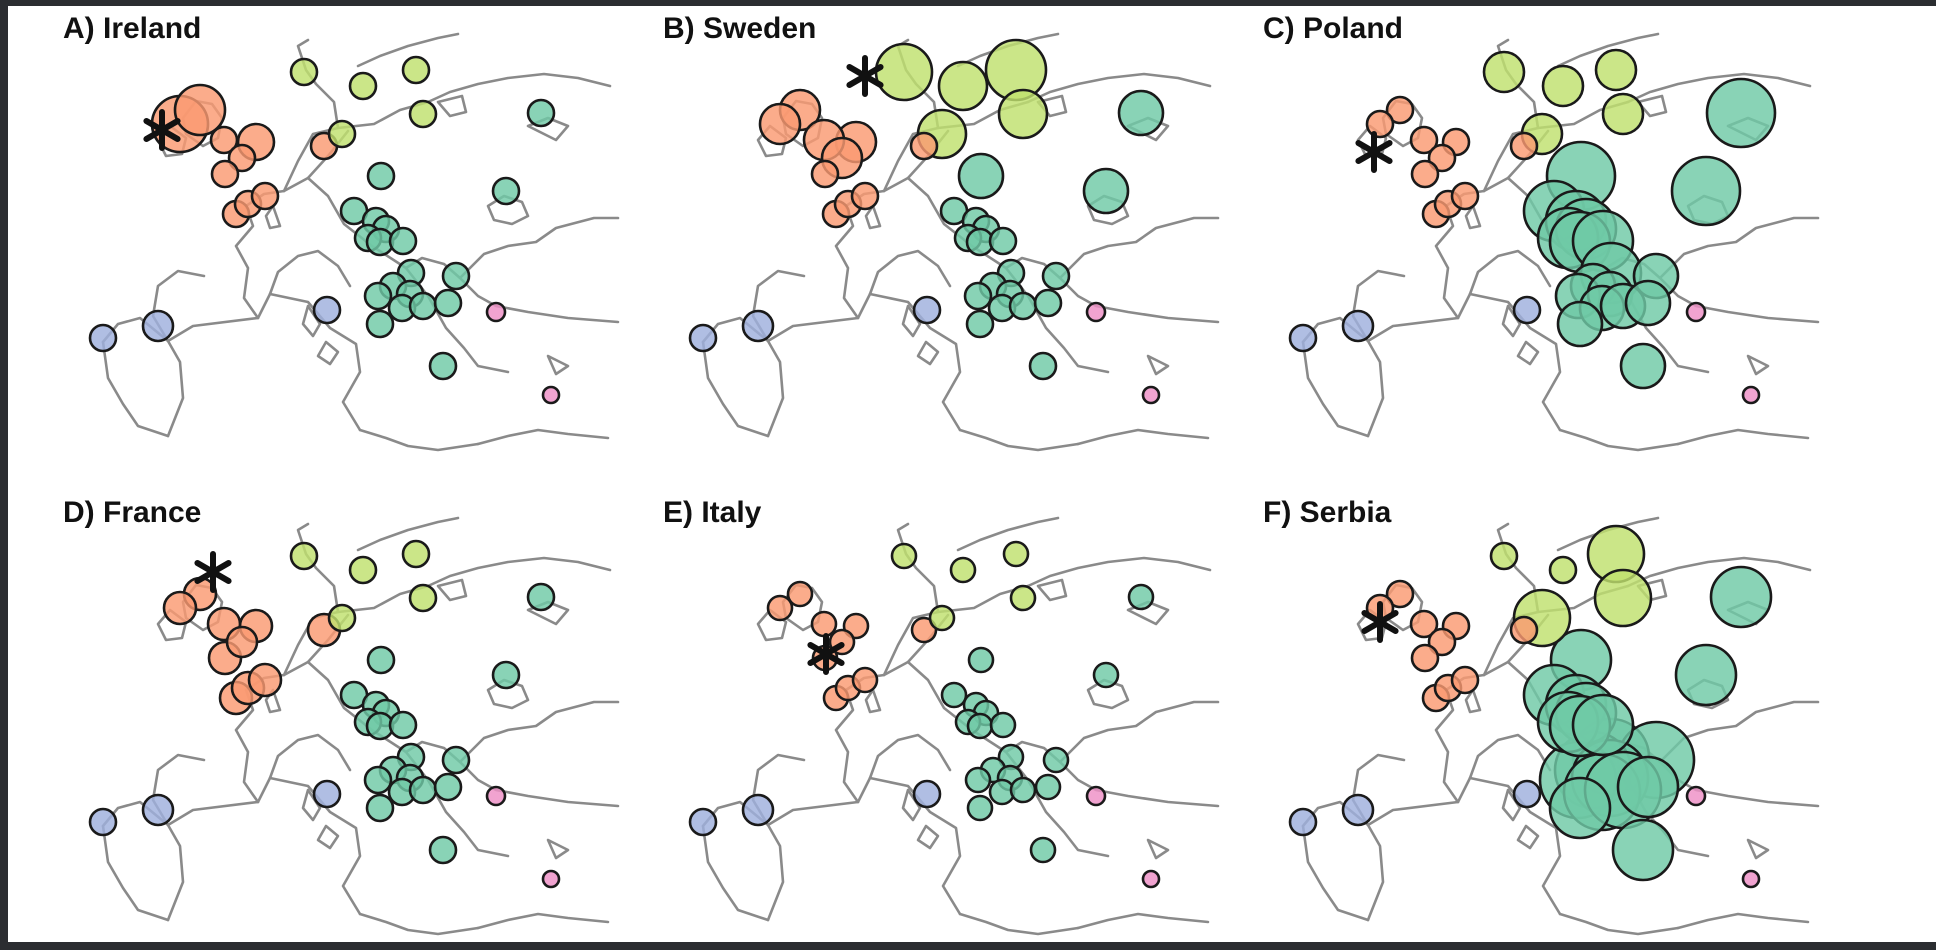 This screenshot has height=950, width=1936. Describe the element at coordinates (1327, 512) in the screenshot. I see `panel-title: F) Serbia` at that location.